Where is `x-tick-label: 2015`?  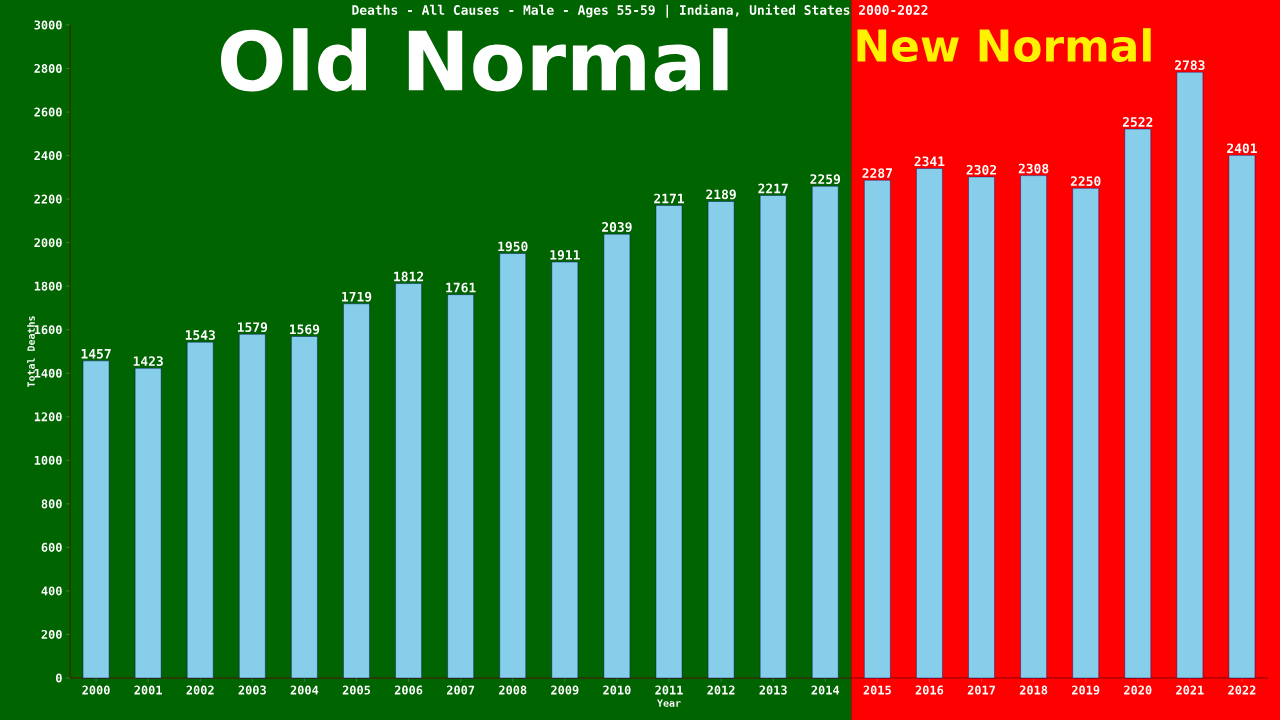
x-tick-label: 2015 is located at coordinates (877, 690).